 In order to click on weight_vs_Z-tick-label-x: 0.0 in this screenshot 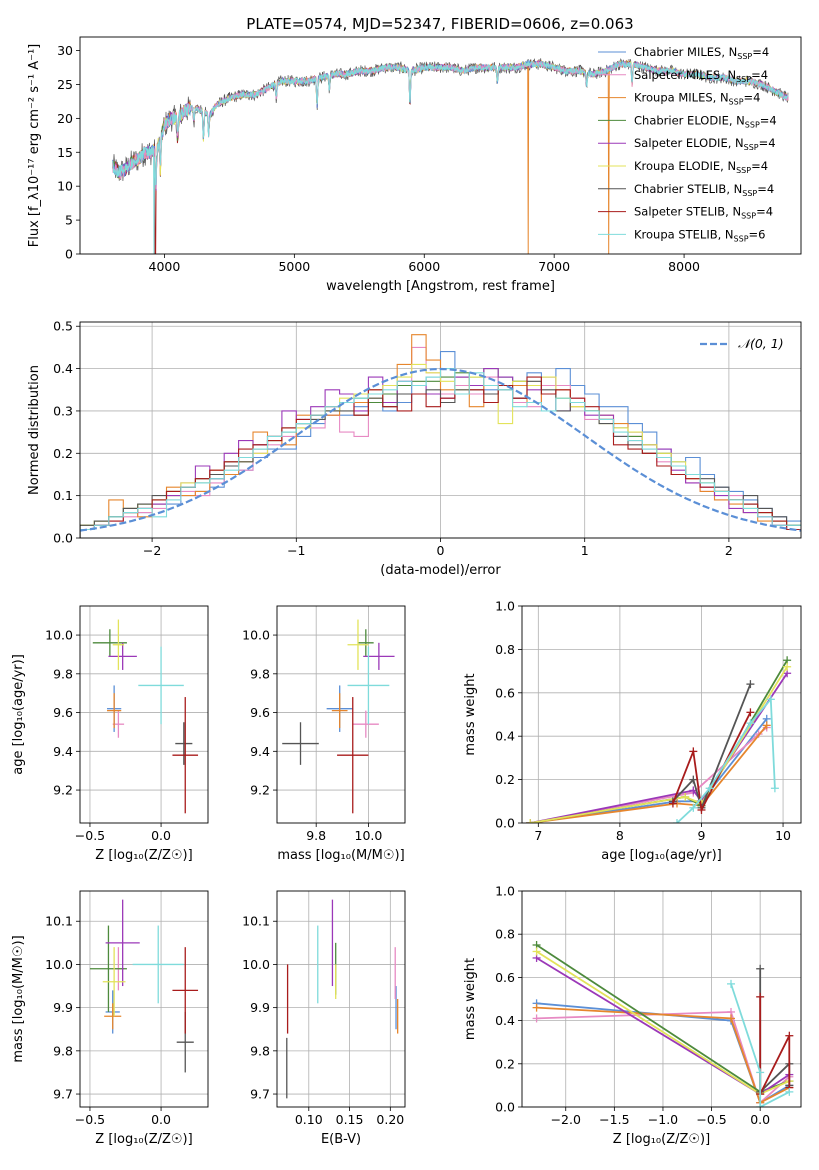, I will do `click(760, 1119)`.